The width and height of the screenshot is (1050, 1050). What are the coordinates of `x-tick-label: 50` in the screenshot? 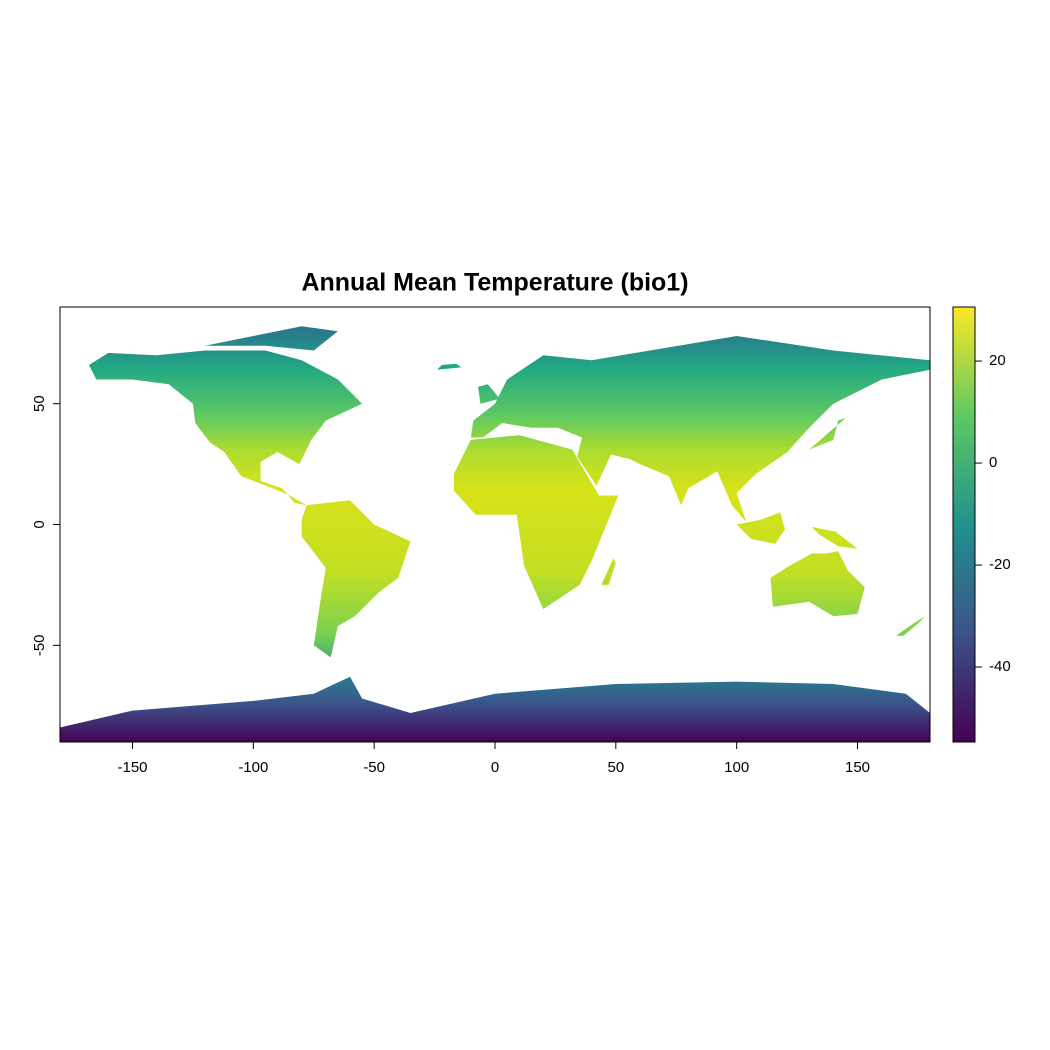 It's located at (615, 767).